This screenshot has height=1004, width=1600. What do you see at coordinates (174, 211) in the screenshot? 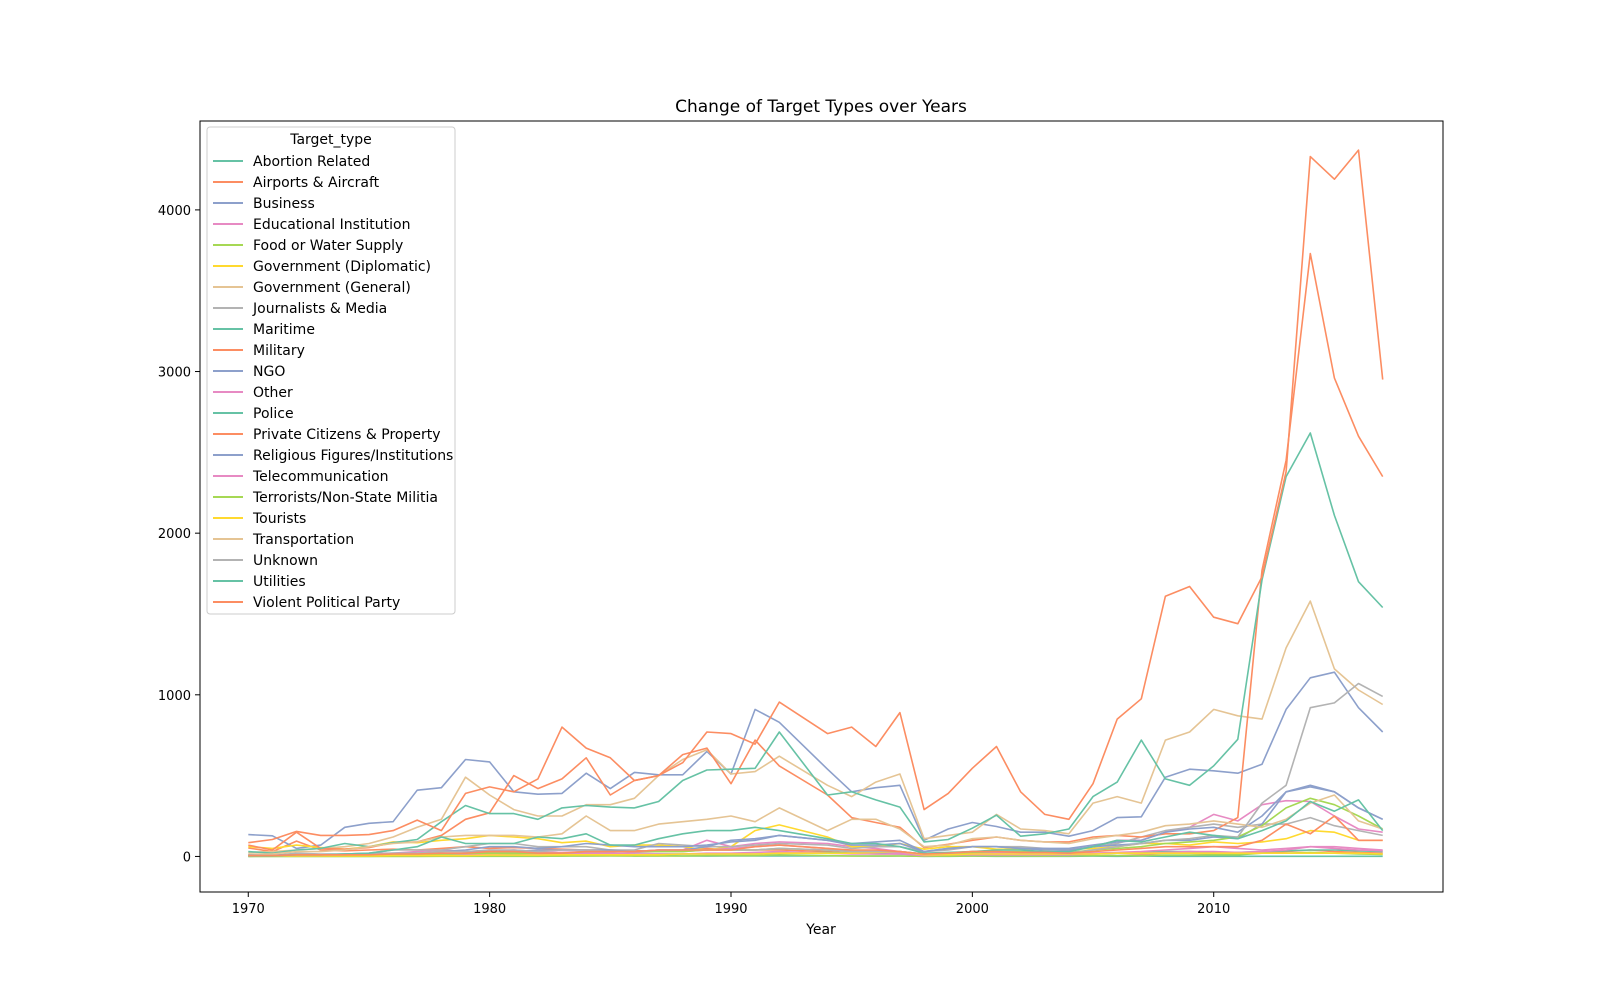
I see `y-tick-label-4: 4000` at bounding box center [174, 211].